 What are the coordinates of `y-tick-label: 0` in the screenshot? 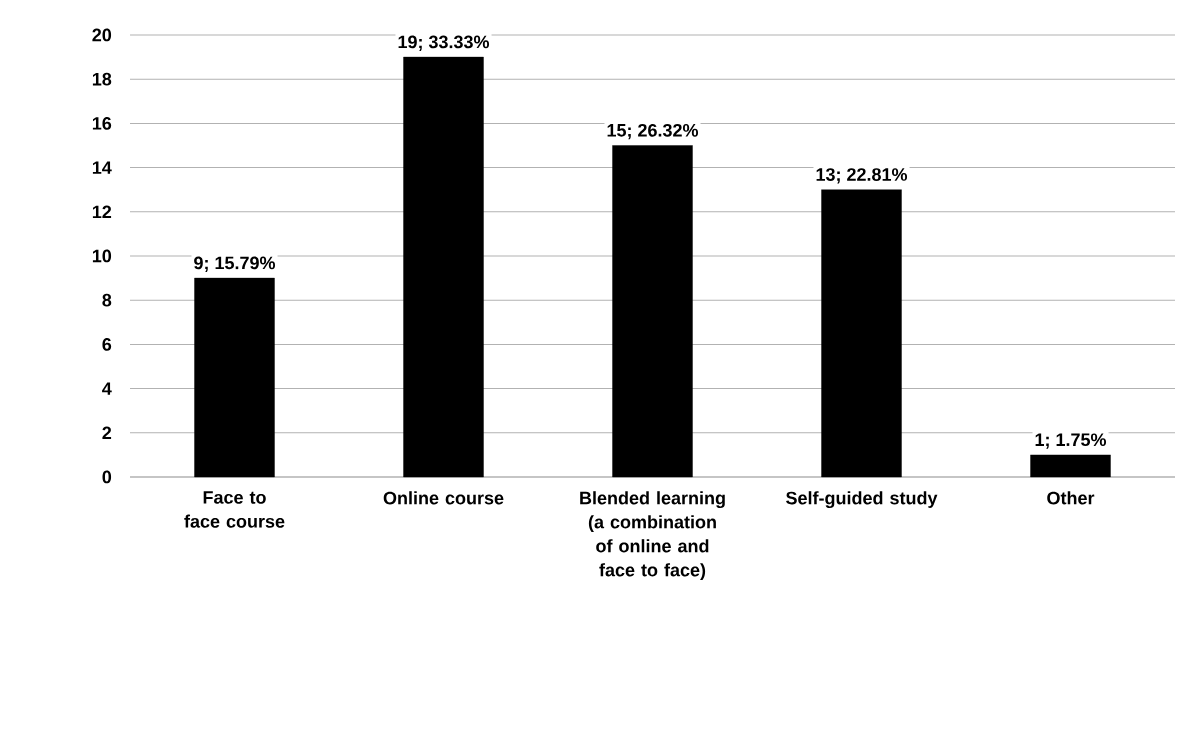 It's located at (107, 477).